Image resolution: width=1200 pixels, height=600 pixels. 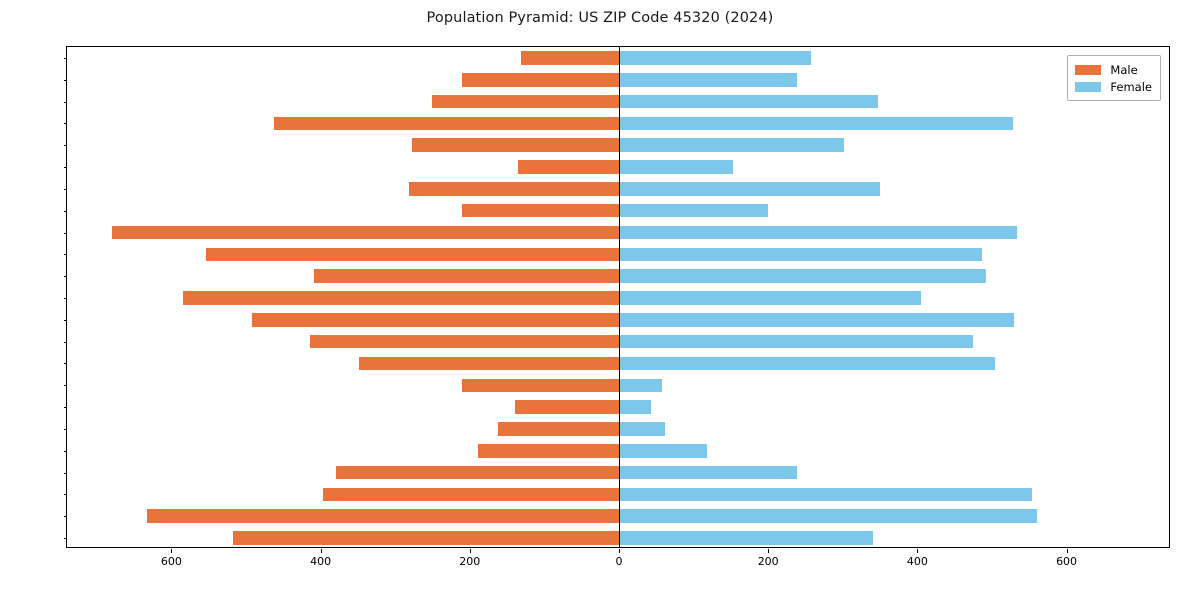 I want to click on chart-legend: Male Female, so click(x=1114, y=78).